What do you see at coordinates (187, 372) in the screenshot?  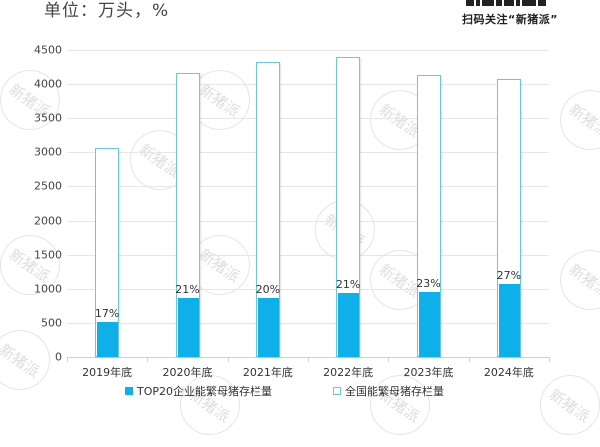 I see `x-axis-category-label: 2020年底` at bounding box center [187, 372].